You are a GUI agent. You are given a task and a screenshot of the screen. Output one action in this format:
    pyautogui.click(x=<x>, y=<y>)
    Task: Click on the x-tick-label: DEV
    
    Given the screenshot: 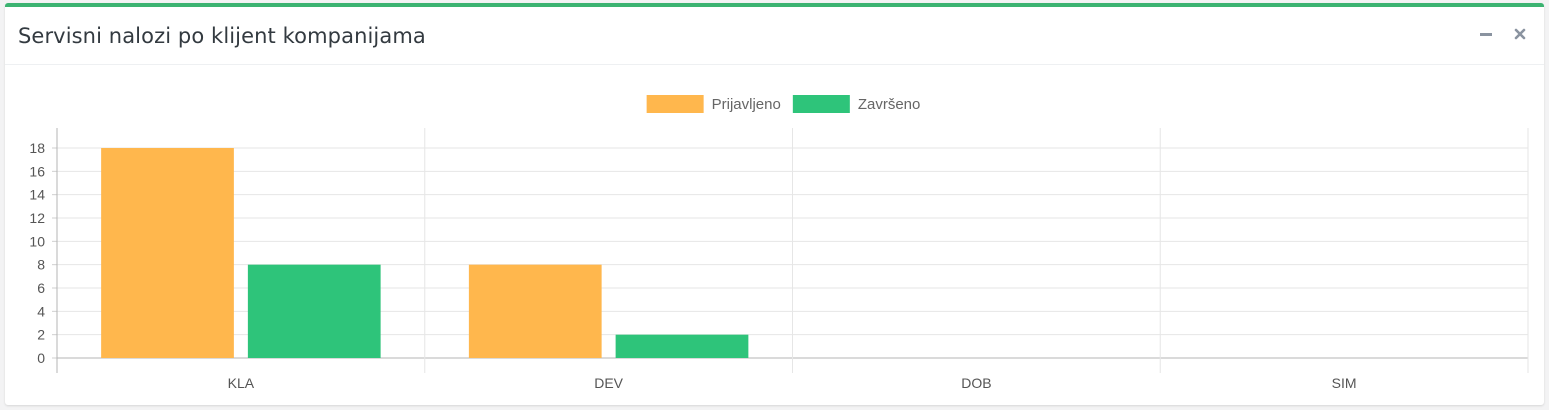 What is the action you would take?
    pyautogui.click(x=608, y=383)
    